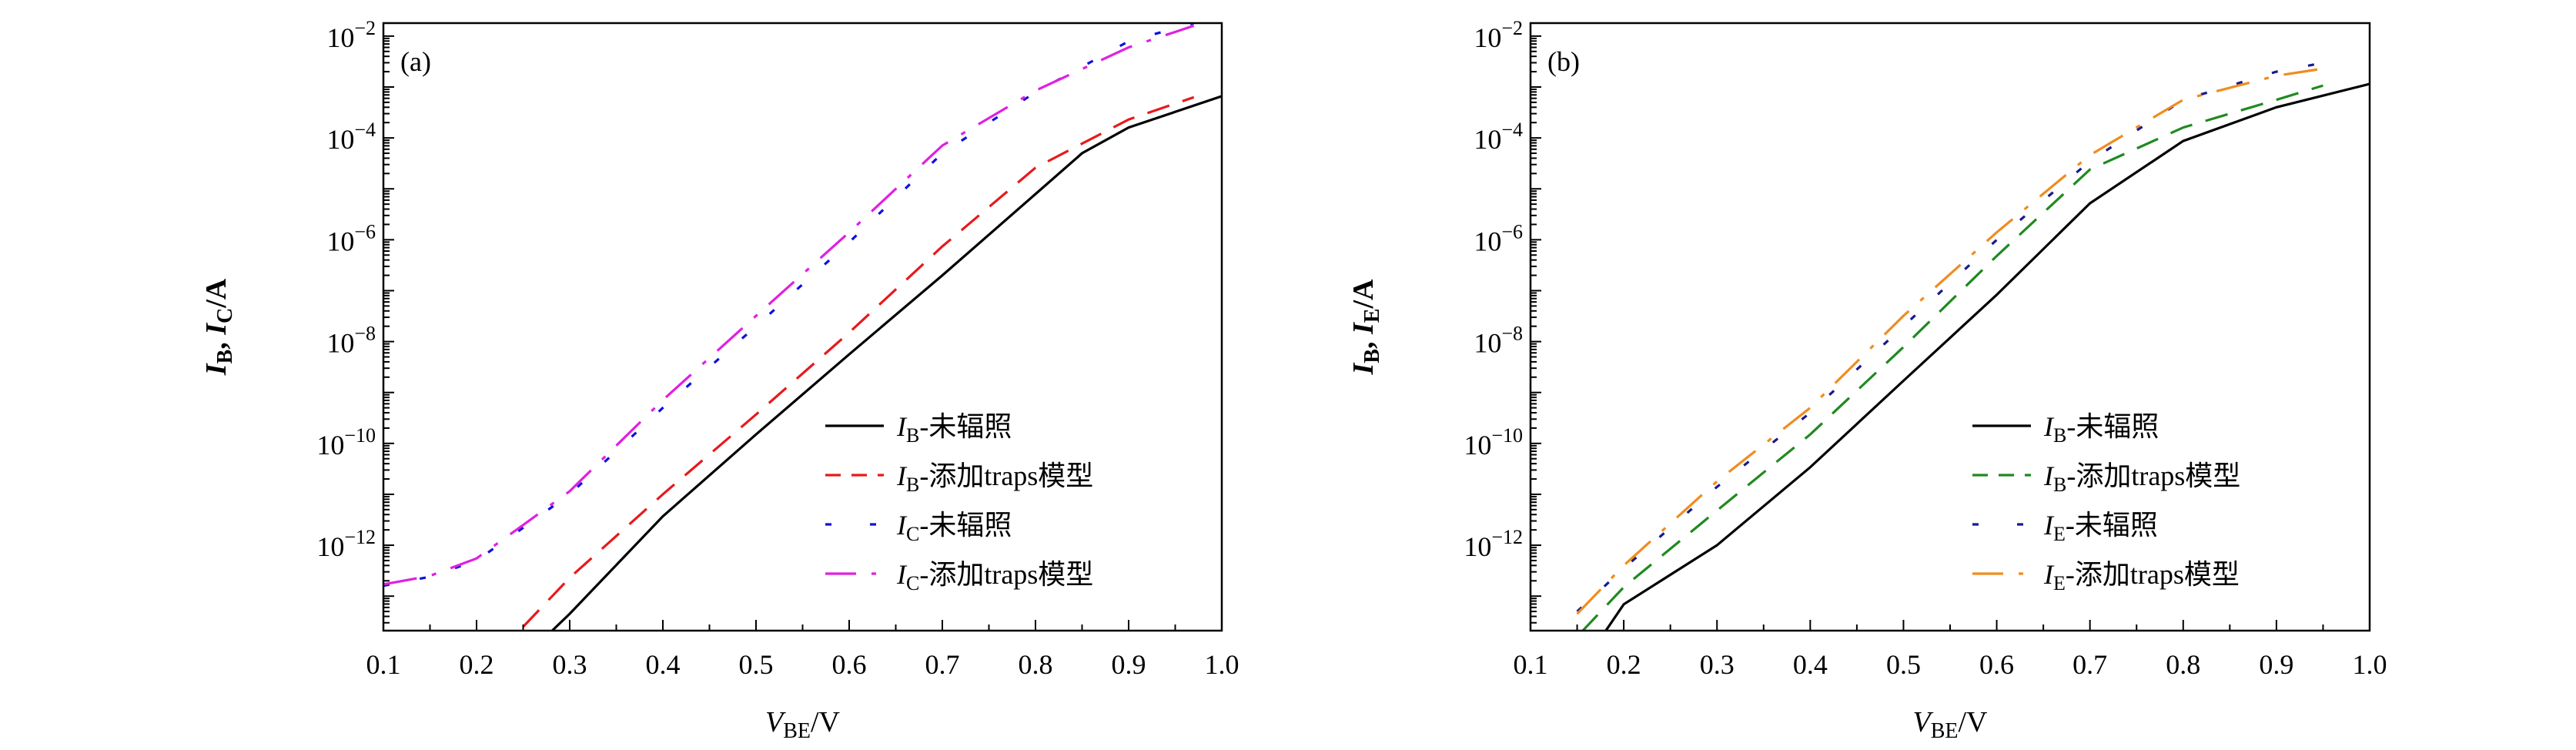 The height and width of the screenshot is (750, 2576). I want to click on y-tick-exponent: −10, so click(1507, 436).